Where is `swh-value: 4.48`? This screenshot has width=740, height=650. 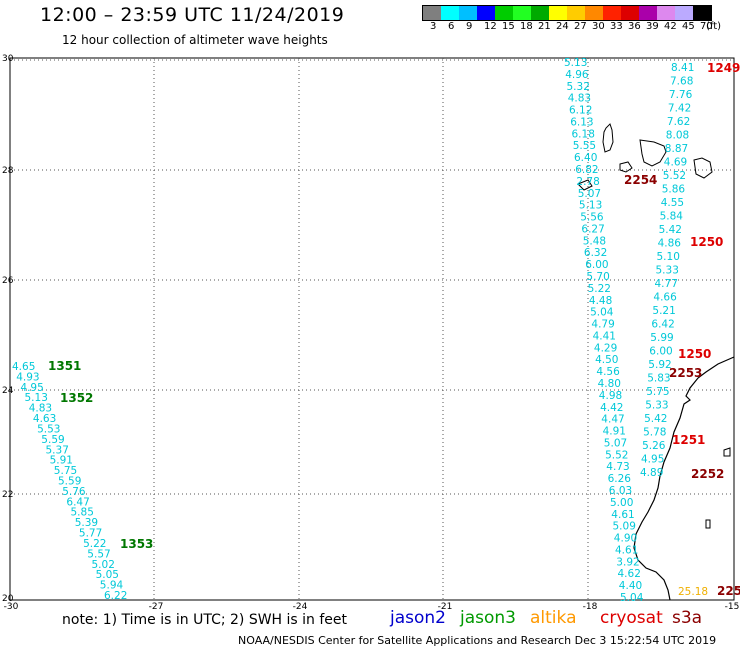
swh-value: 4.48 is located at coordinates (600, 301).